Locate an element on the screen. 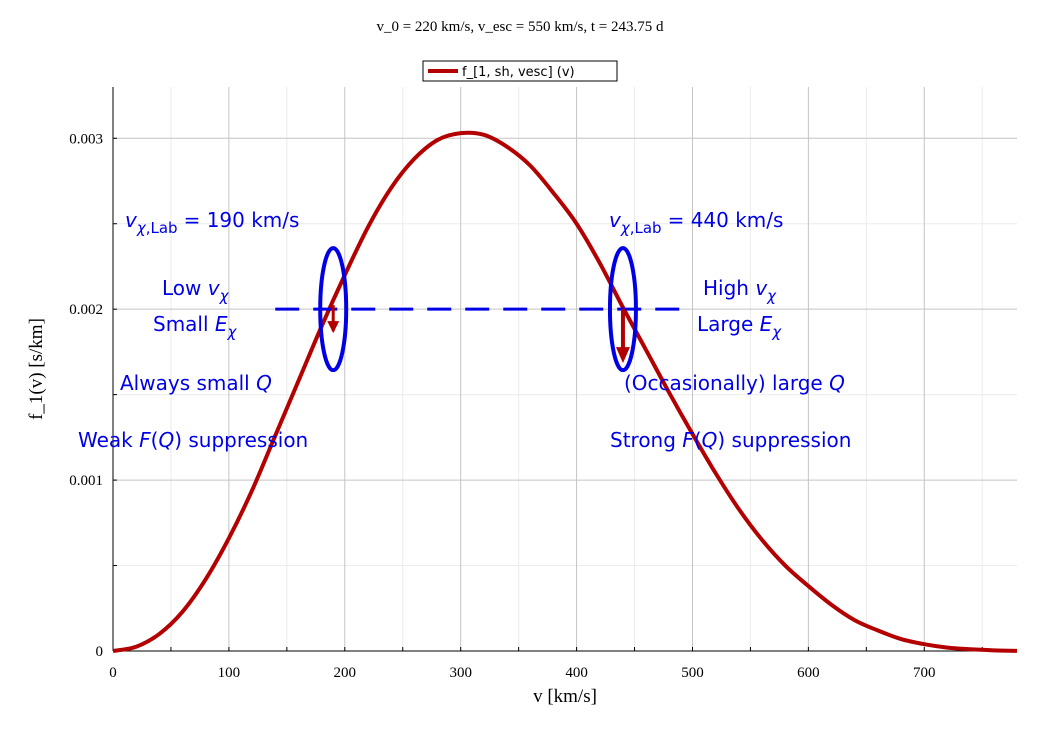  x-tick-label: 300 is located at coordinates (460, 673).